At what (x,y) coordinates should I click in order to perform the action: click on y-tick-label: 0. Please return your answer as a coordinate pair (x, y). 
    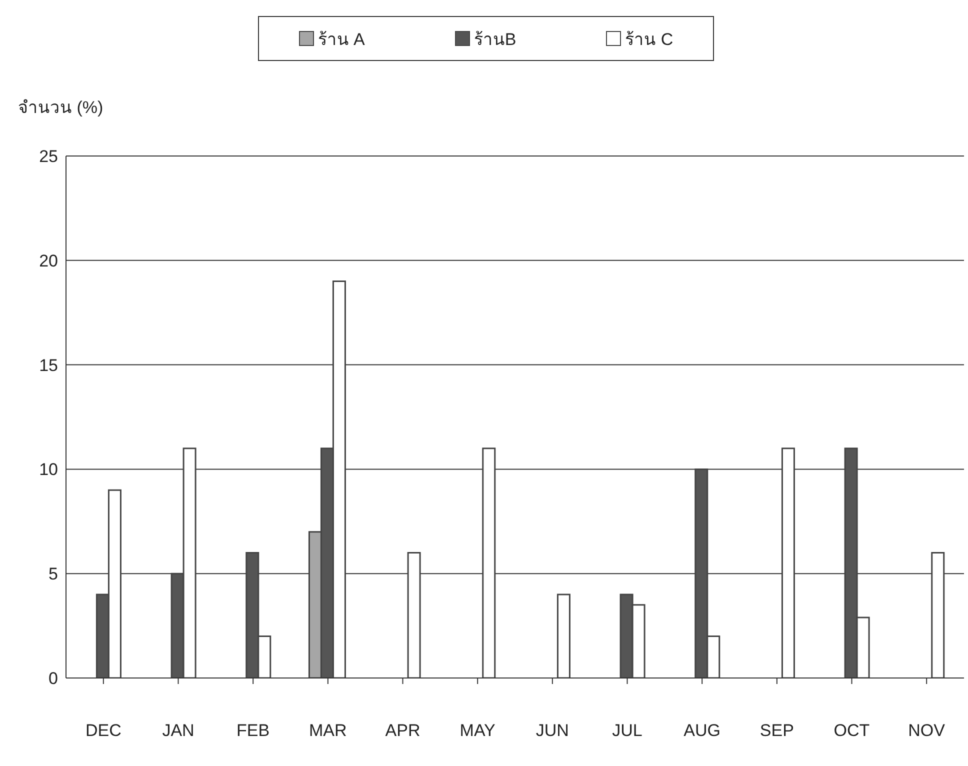
    Looking at the image, I should click on (53, 678).